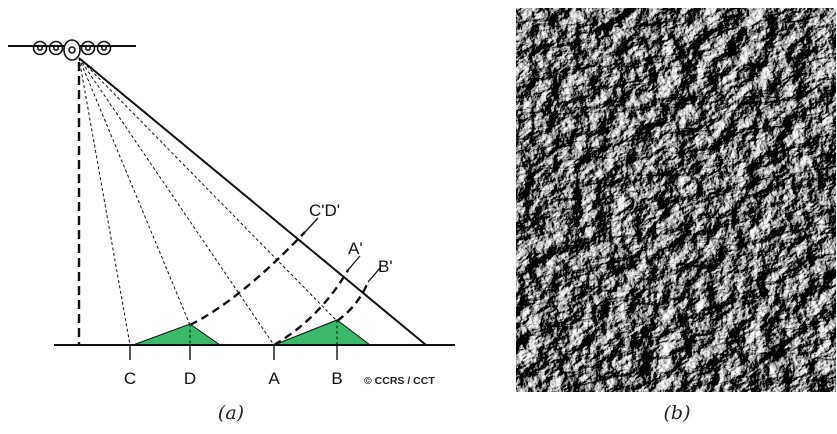  What do you see at coordinates (231, 413) in the screenshot?
I see `caption-a: (a)` at bounding box center [231, 413].